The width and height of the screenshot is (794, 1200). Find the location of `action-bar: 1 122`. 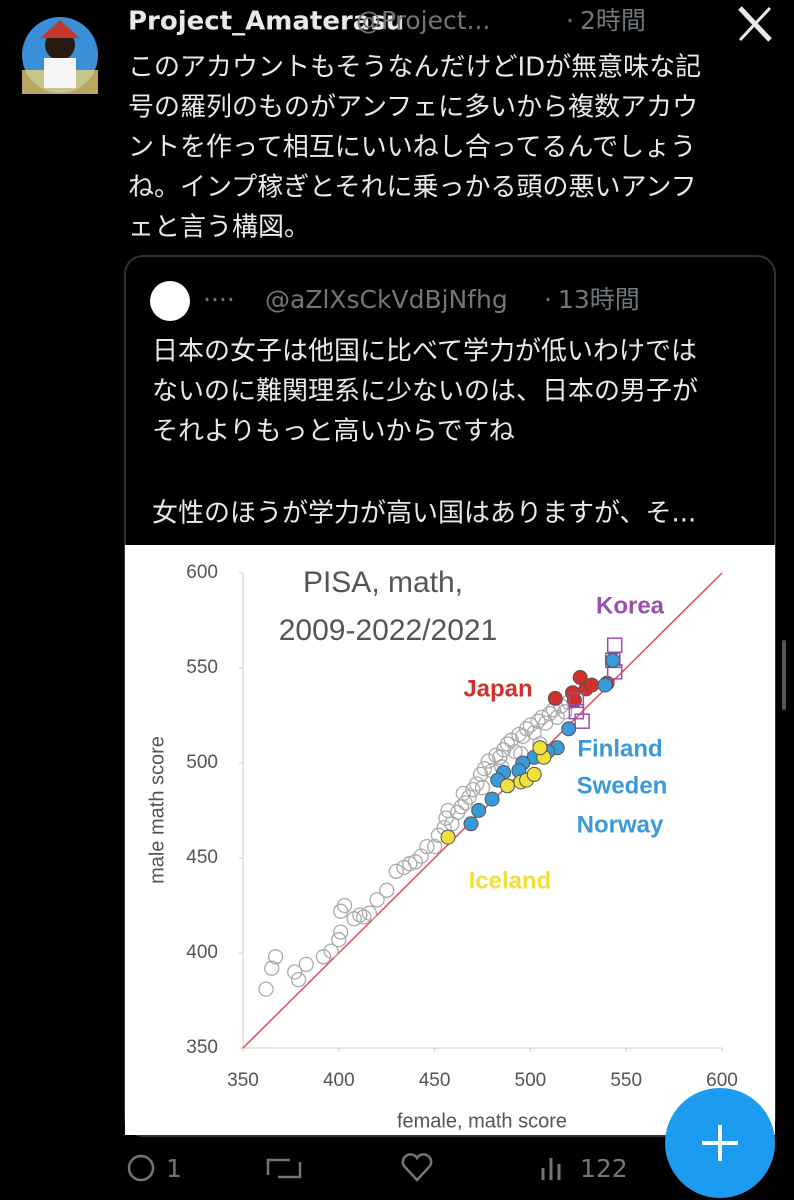

action-bar: 1 122 is located at coordinates (377, 1168).